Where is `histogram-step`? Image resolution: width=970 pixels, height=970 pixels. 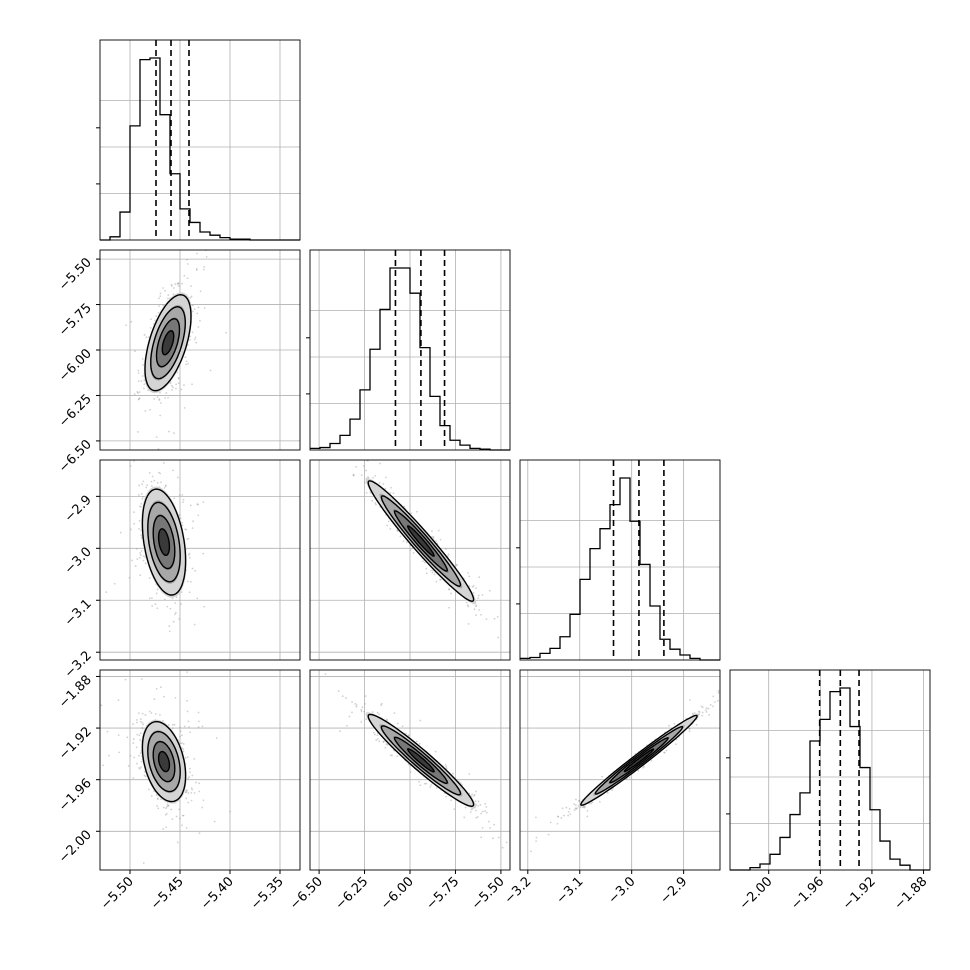 histogram-step is located at coordinates (620, 569).